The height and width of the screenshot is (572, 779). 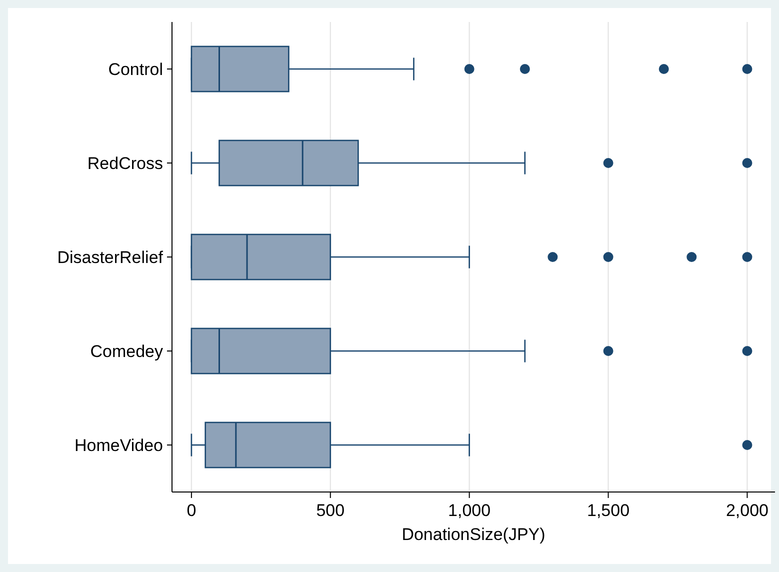 What do you see at coordinates (125, 163) in the screenshot?
I see `y-tick-label: RedCross` at bounding box center [125, 163].